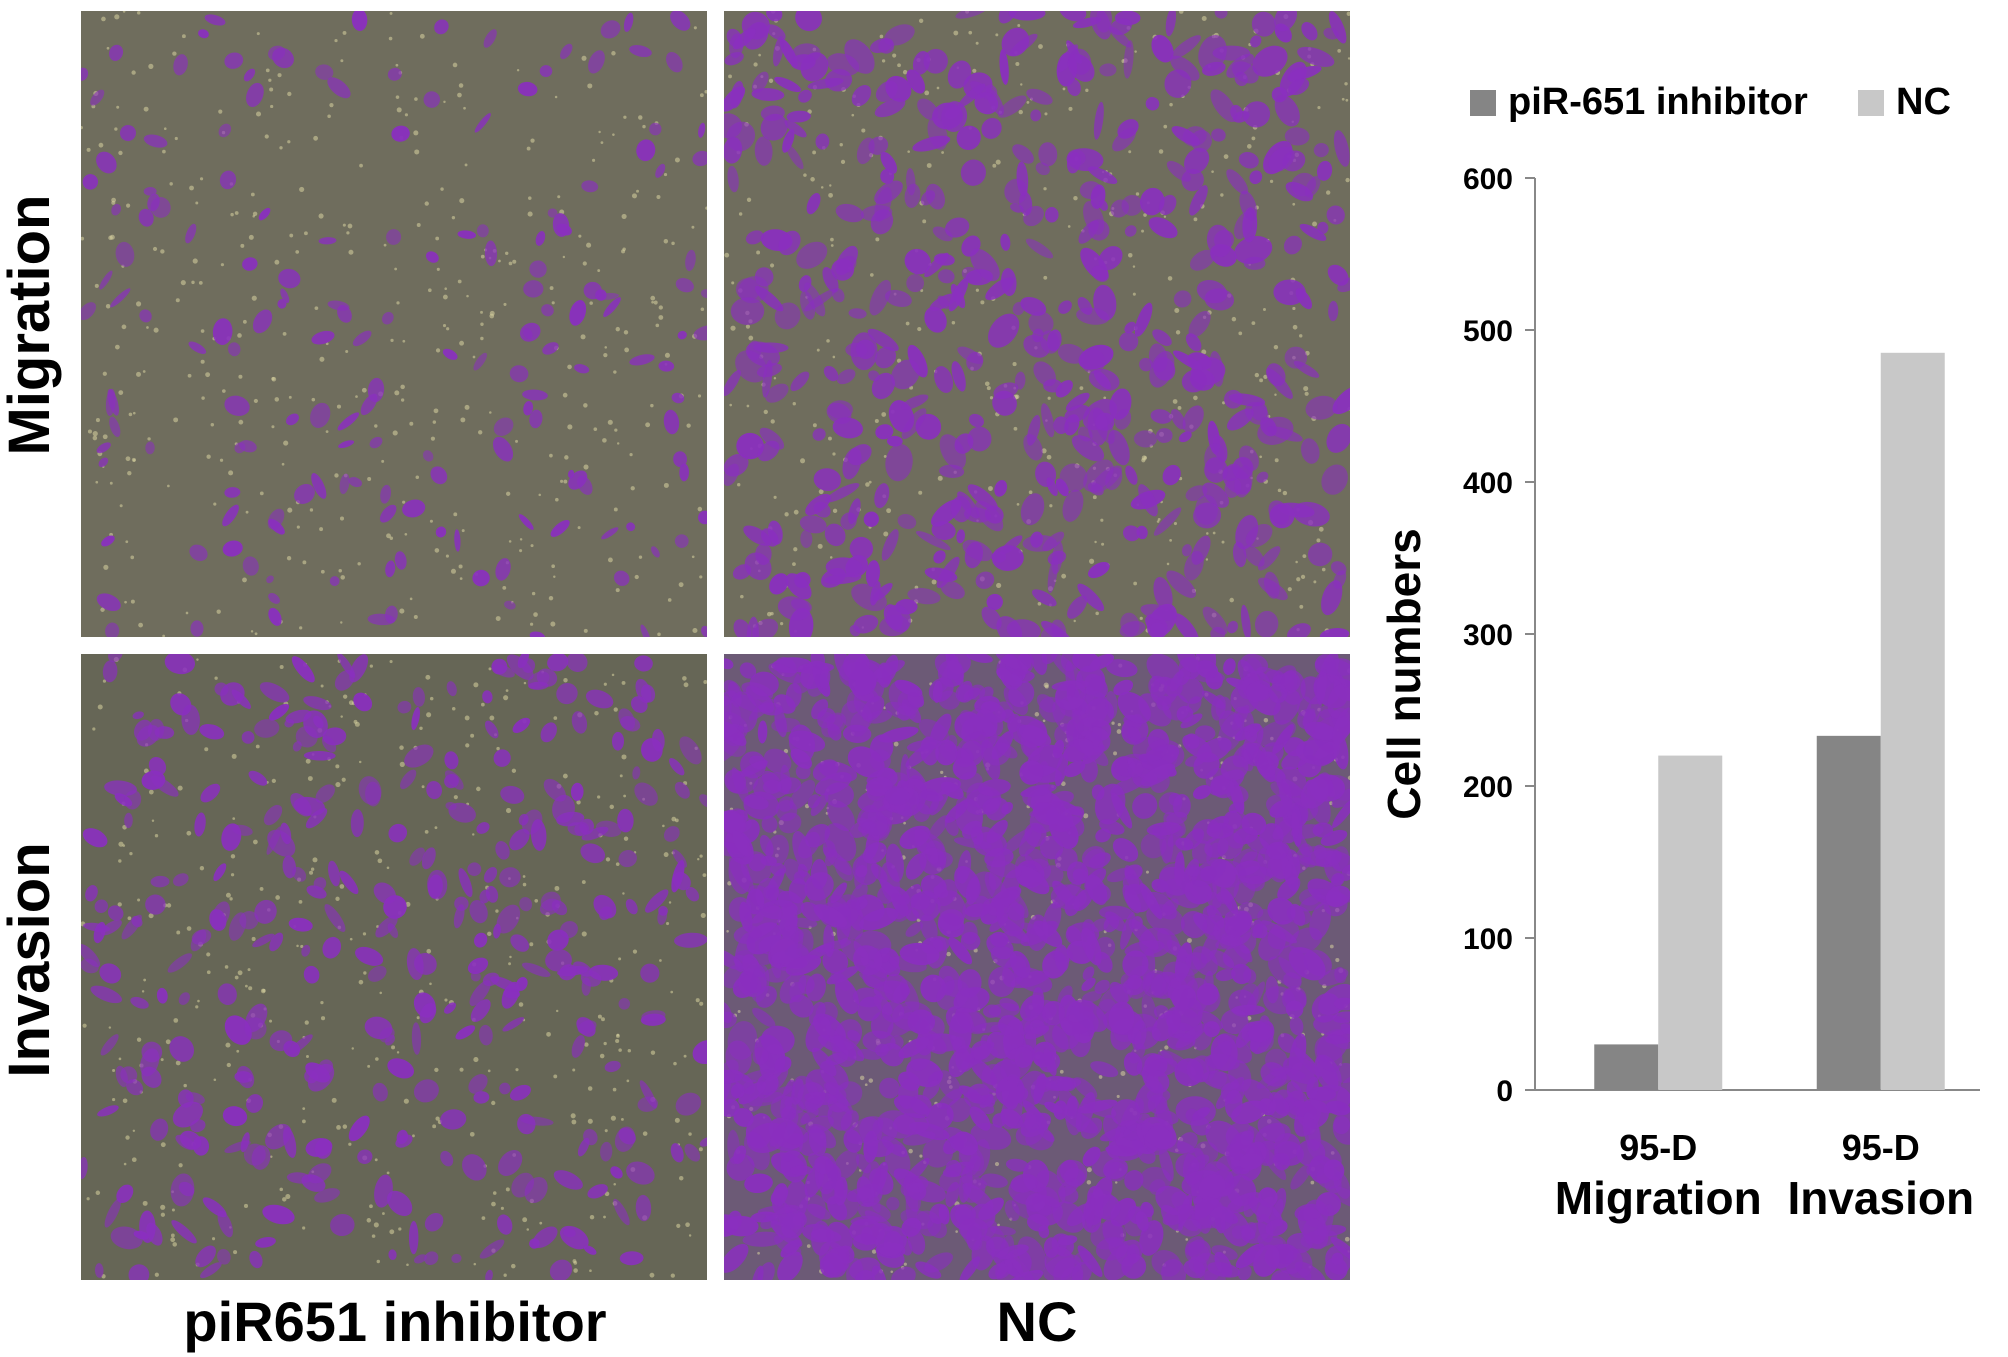 The image size is (2008, 1357). I want to click on x-tick-label-line2: Migration, so click(1658, 1198).